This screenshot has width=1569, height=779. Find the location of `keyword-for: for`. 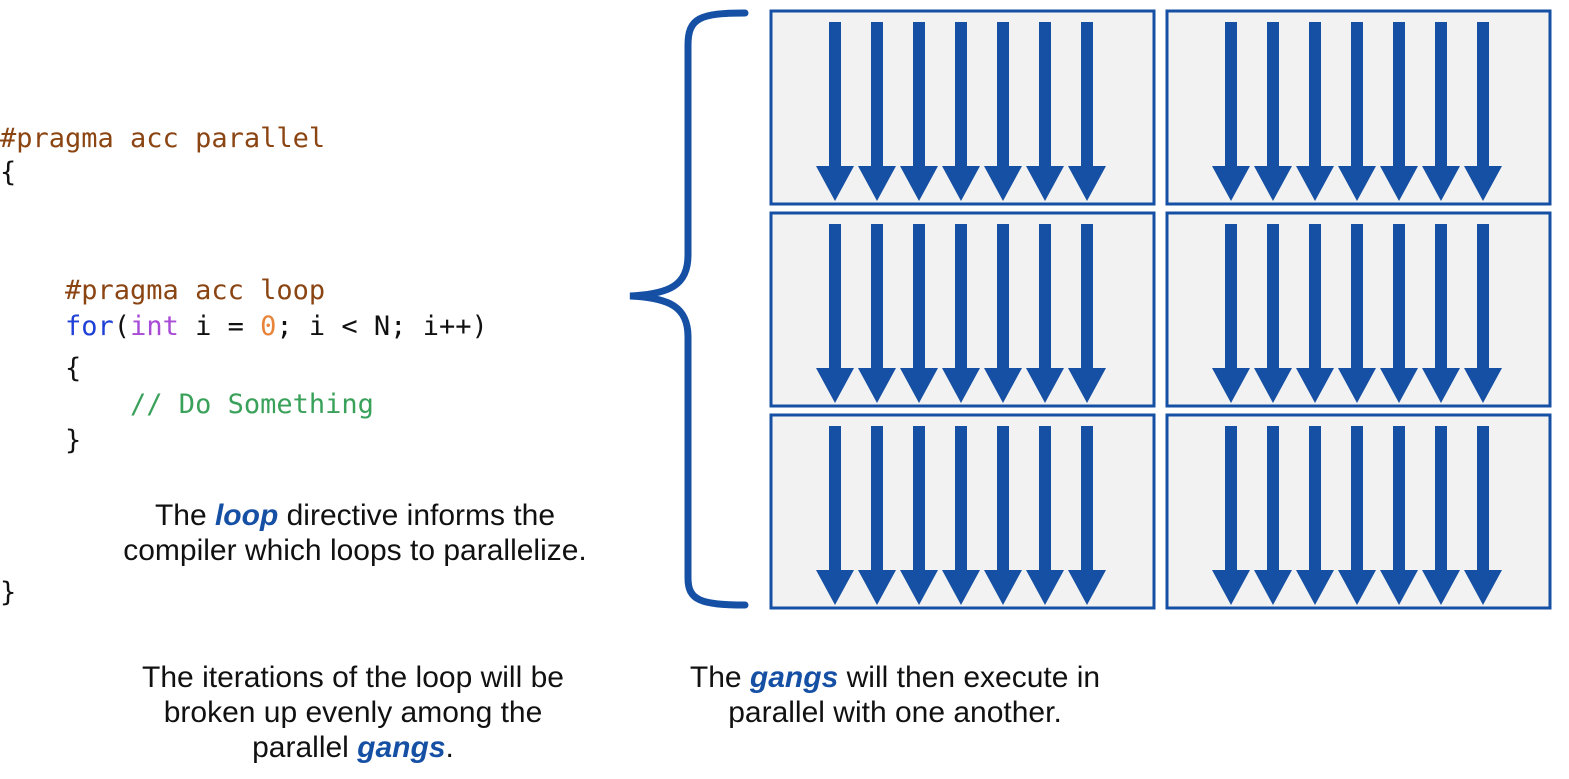

keyword-for: for is located at coordinates (57, 326).